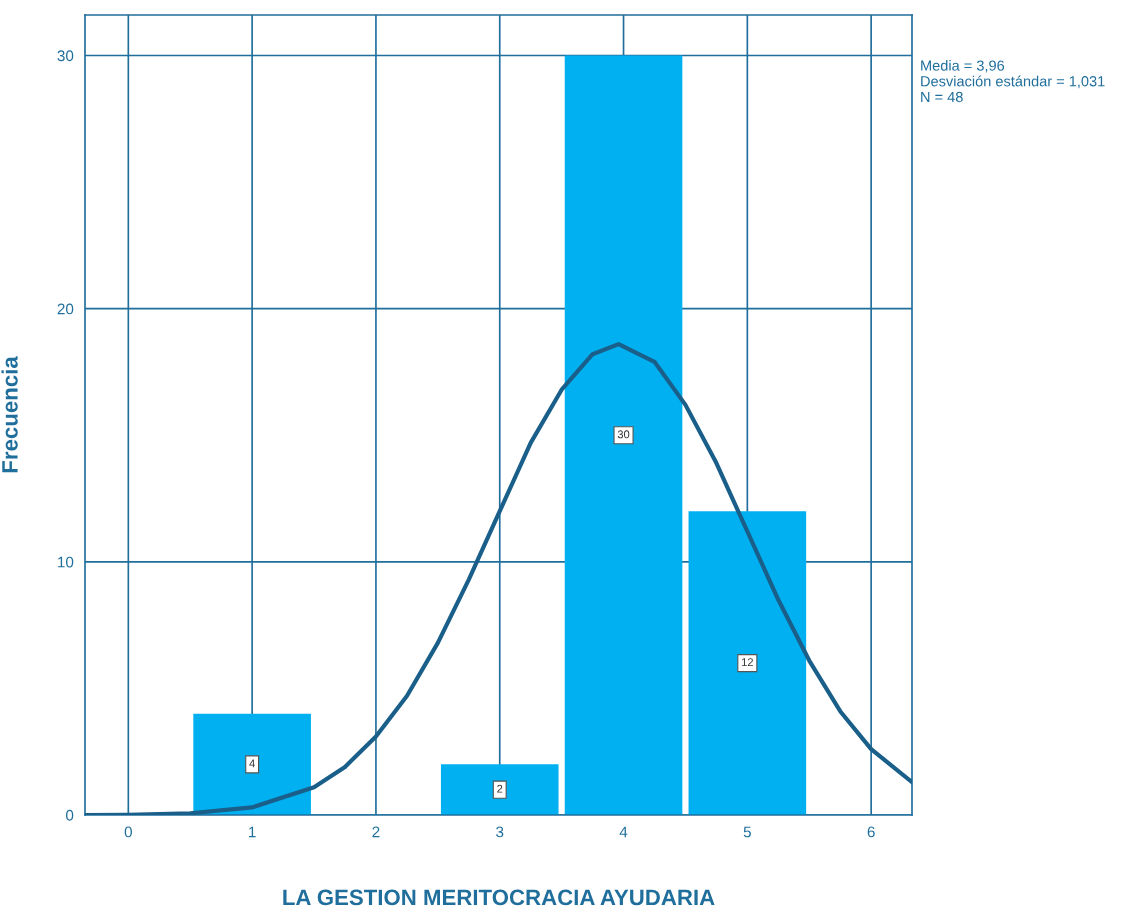  I want to click on y-tick-label: 10, so click(66, 562).